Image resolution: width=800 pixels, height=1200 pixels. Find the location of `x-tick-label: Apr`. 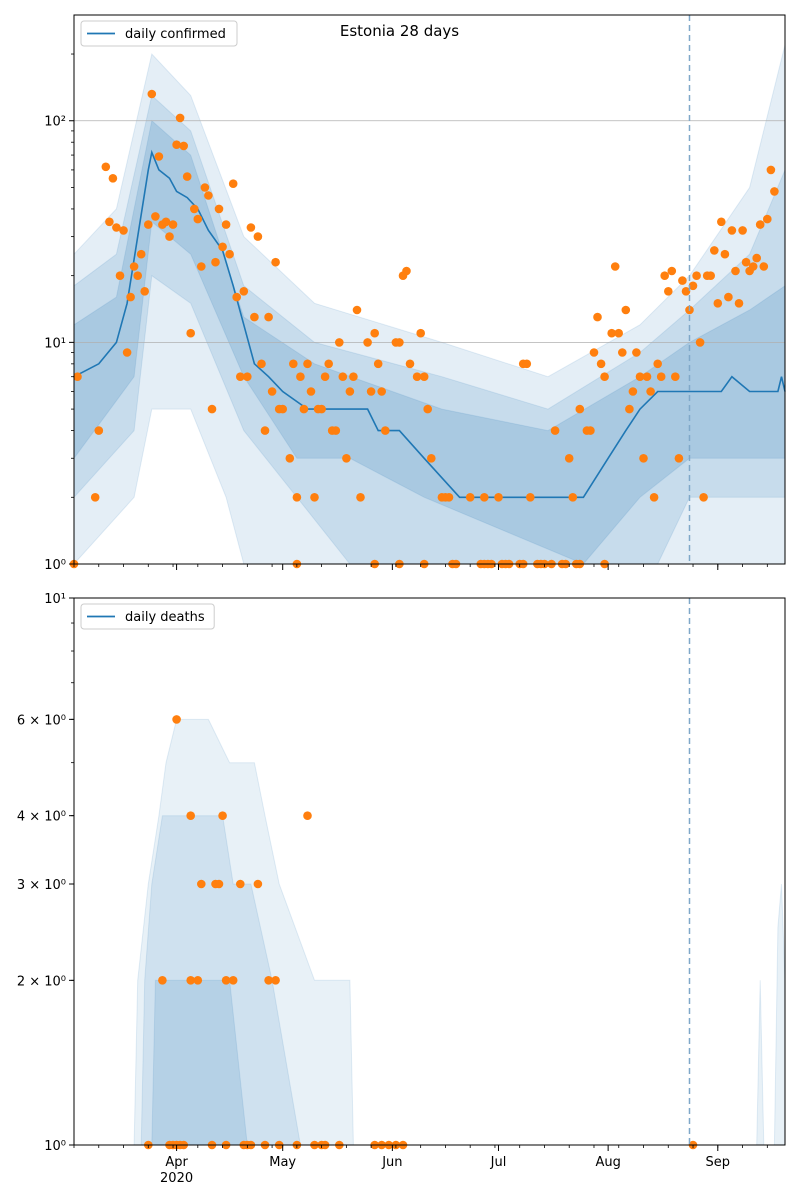

x-tick-label: Apr is located at coordinates (176, 1162).